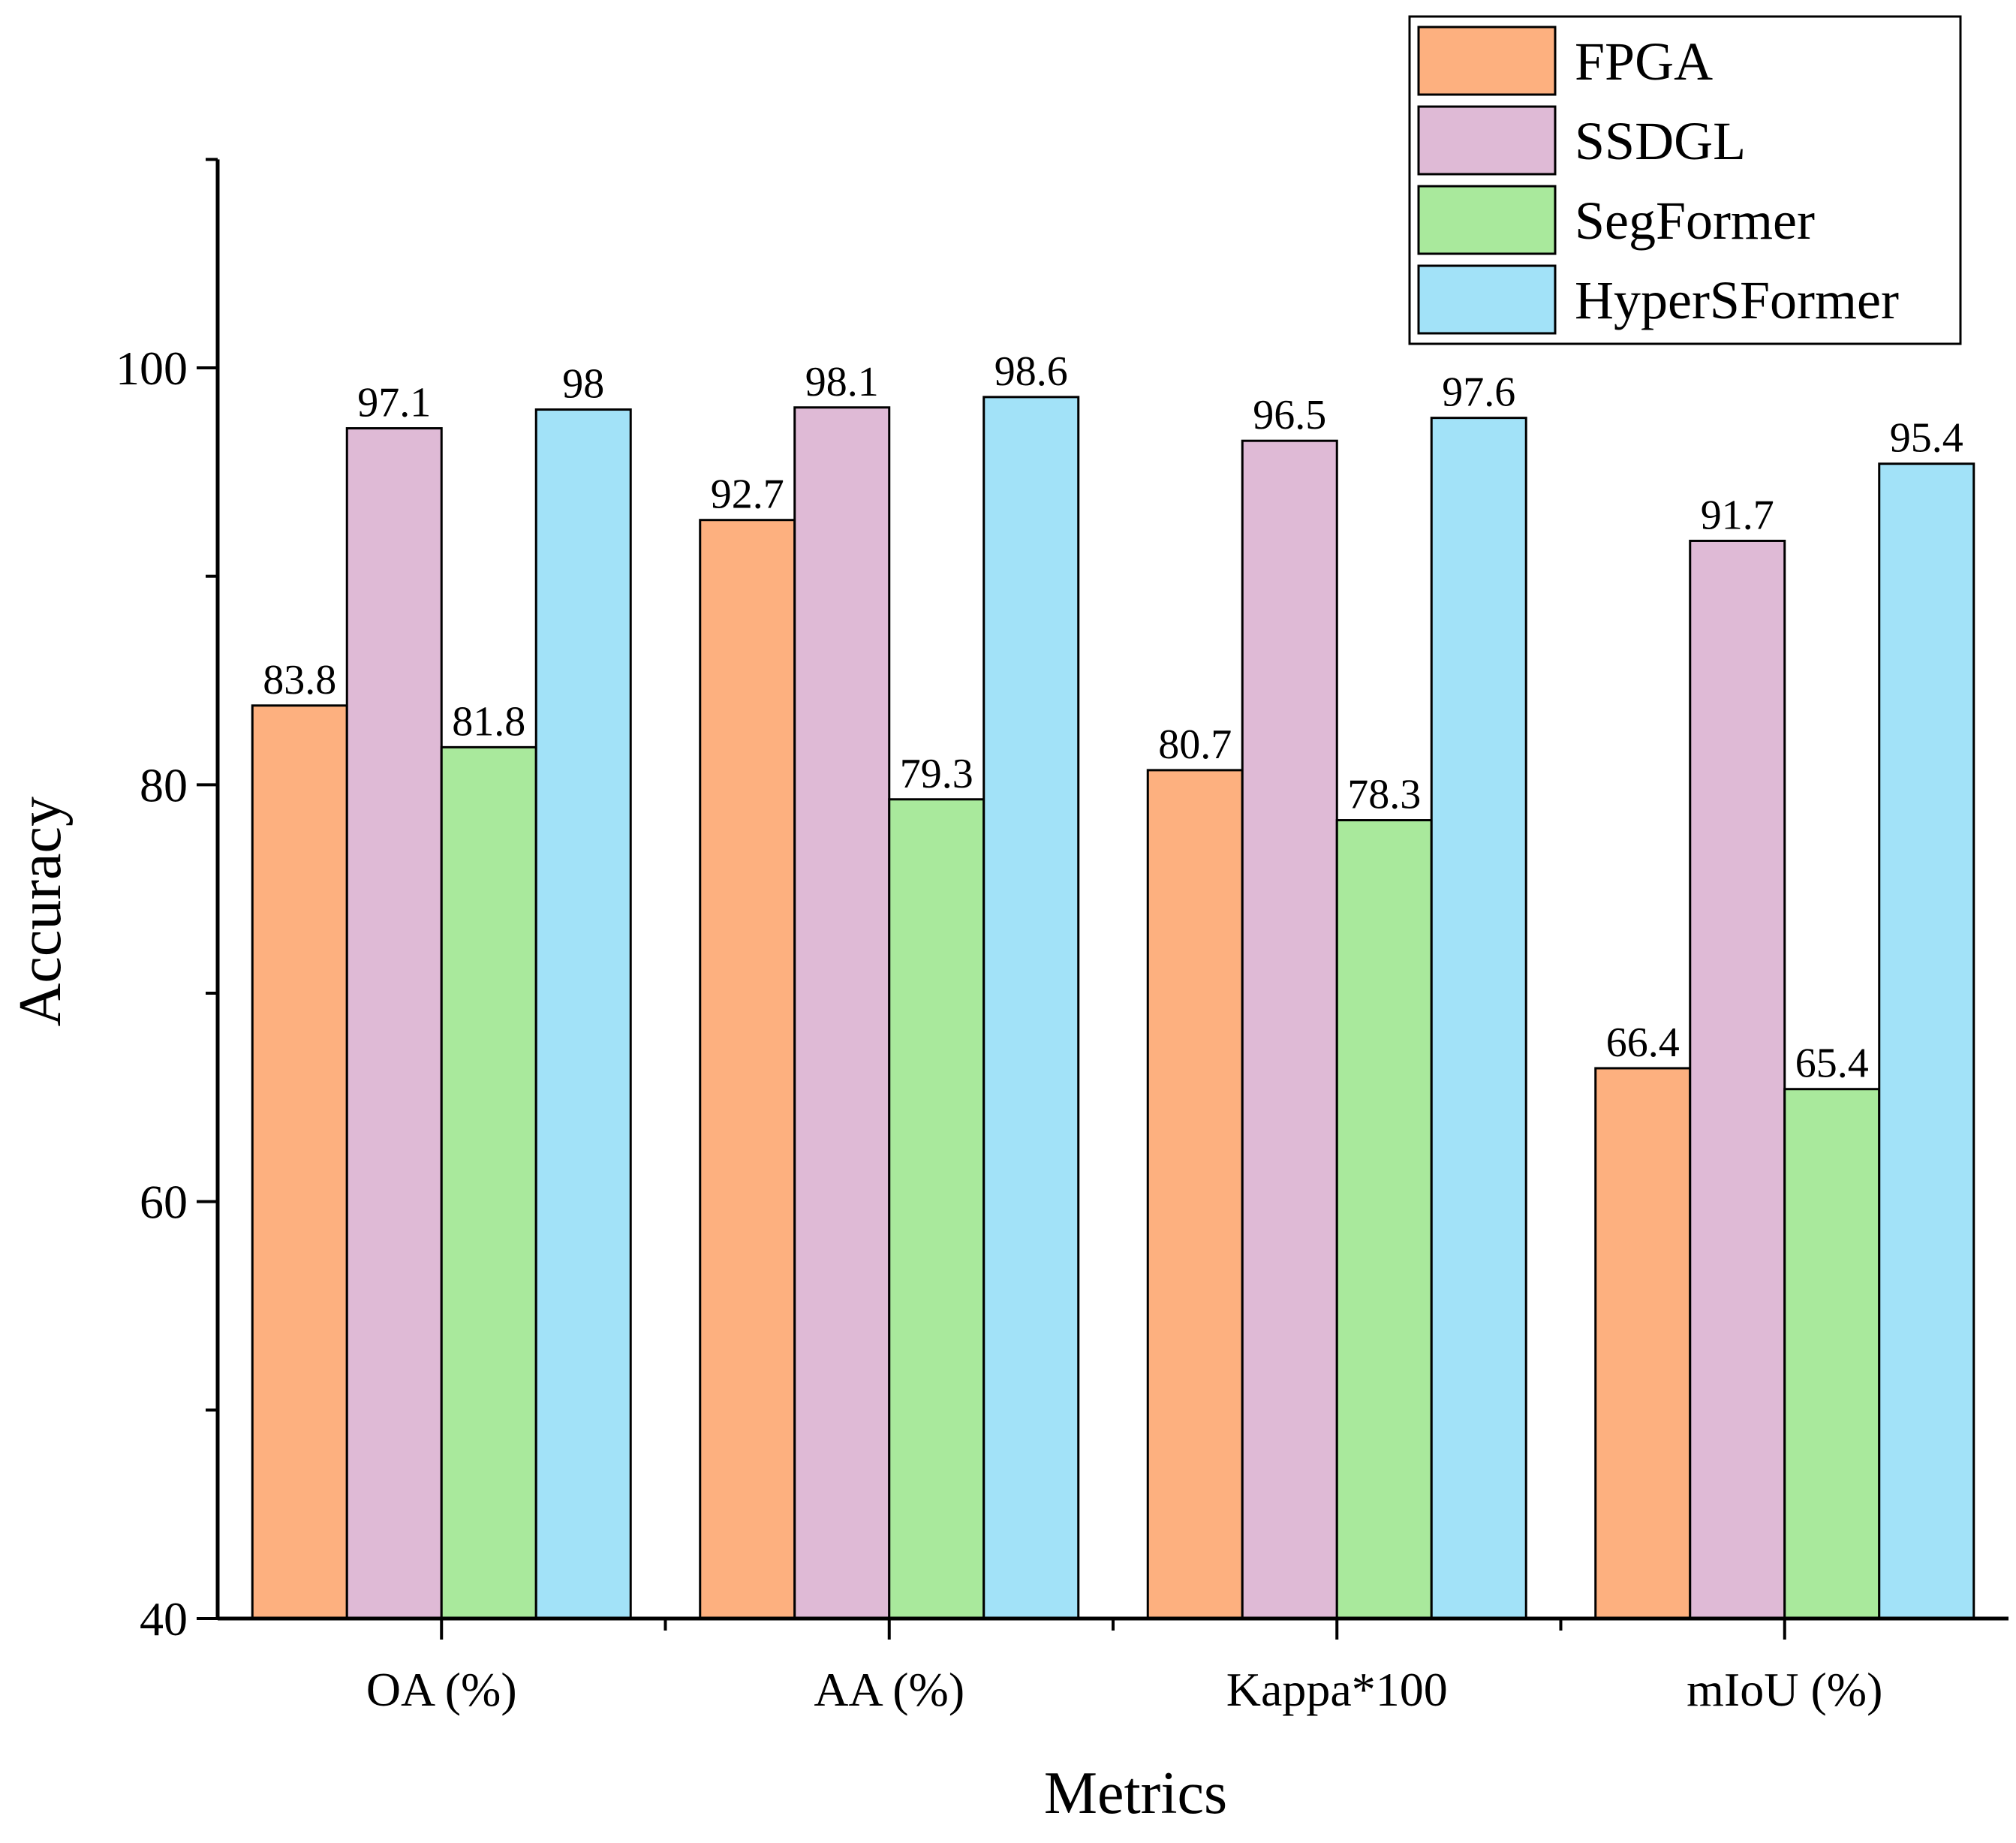  I want to click on bar-value-label: 81.8, so click(488, 721).